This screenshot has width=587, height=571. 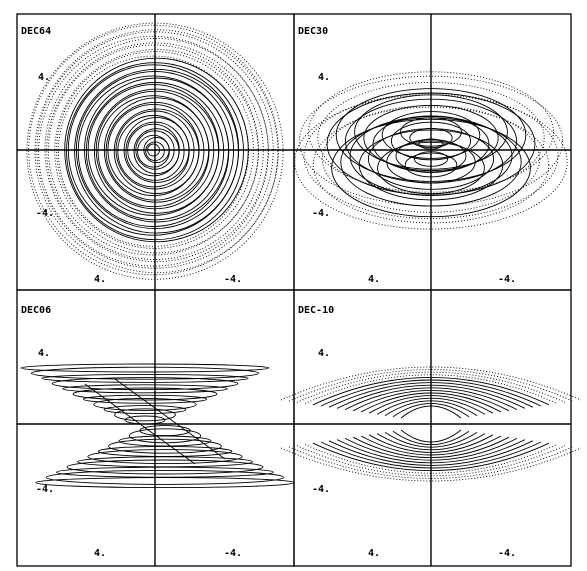 I want to click on panel-title: DEC64, so click(x=36, y=31).